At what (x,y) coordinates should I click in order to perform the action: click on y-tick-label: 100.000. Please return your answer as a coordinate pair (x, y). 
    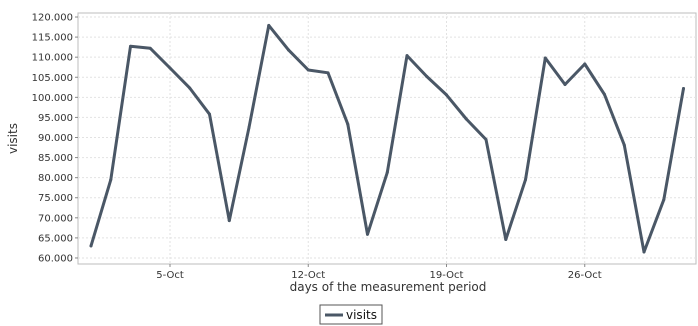
    Looking at the image, I should click on (52, 98).